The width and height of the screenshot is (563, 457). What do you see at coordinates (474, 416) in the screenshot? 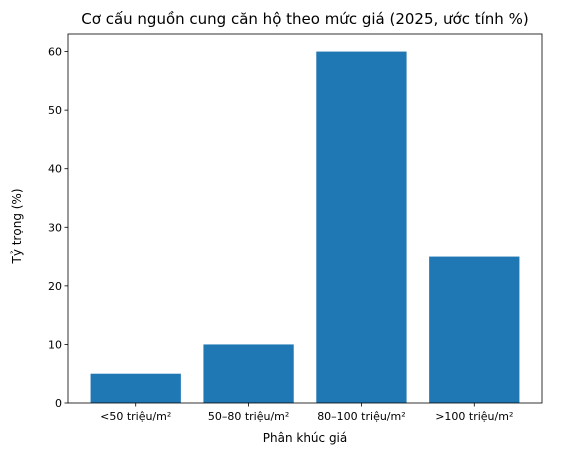
I see `x-tick-label-3: >100 triệu/m²` at bounding box center [474, 416].